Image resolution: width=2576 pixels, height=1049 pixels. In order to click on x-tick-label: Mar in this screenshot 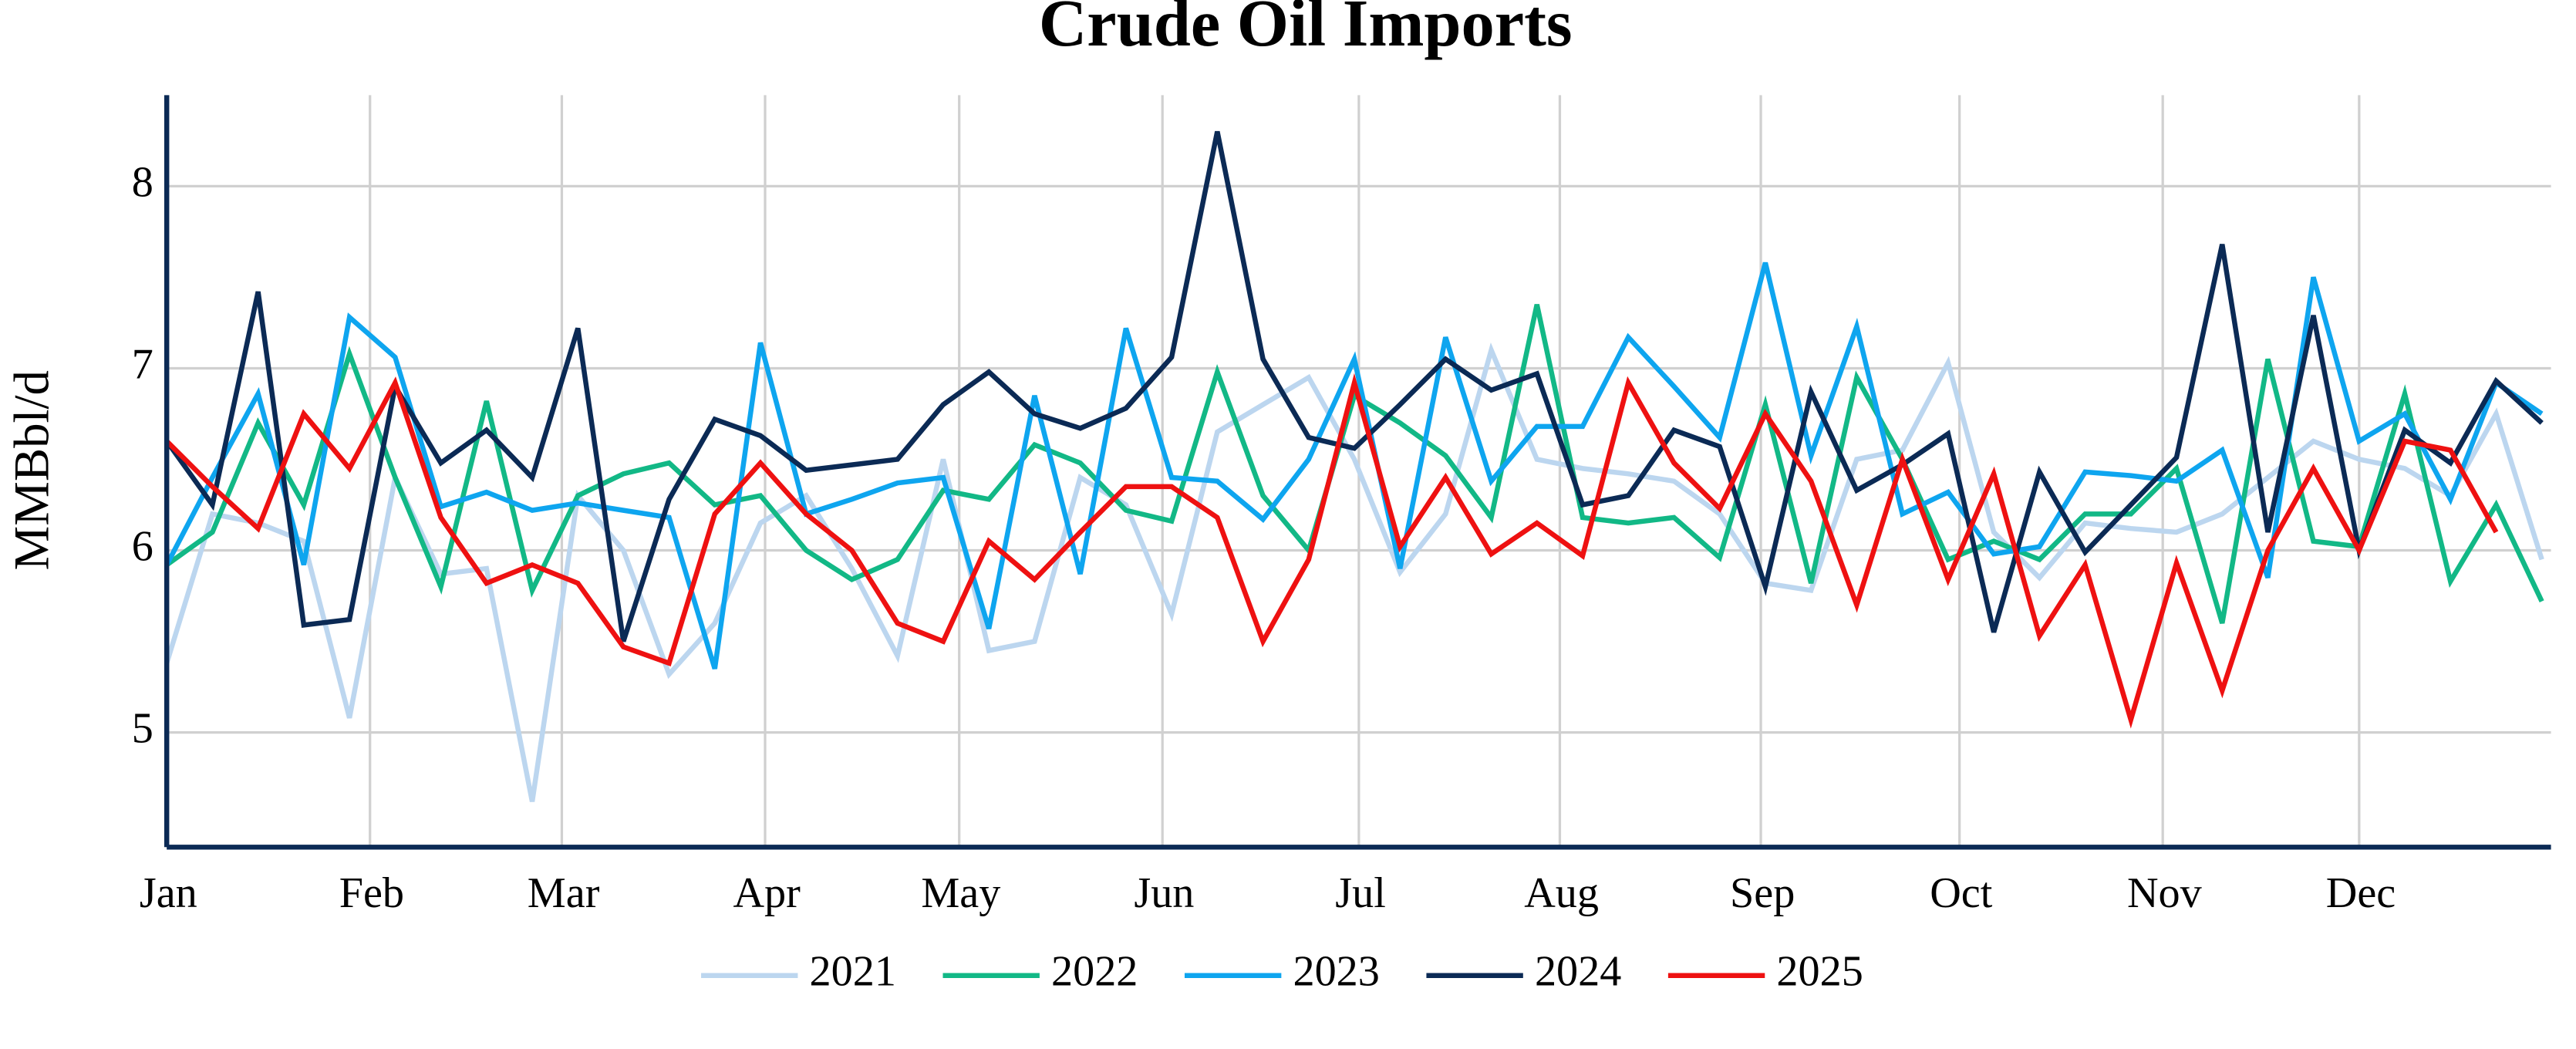, I will do `click(564, 893)`.